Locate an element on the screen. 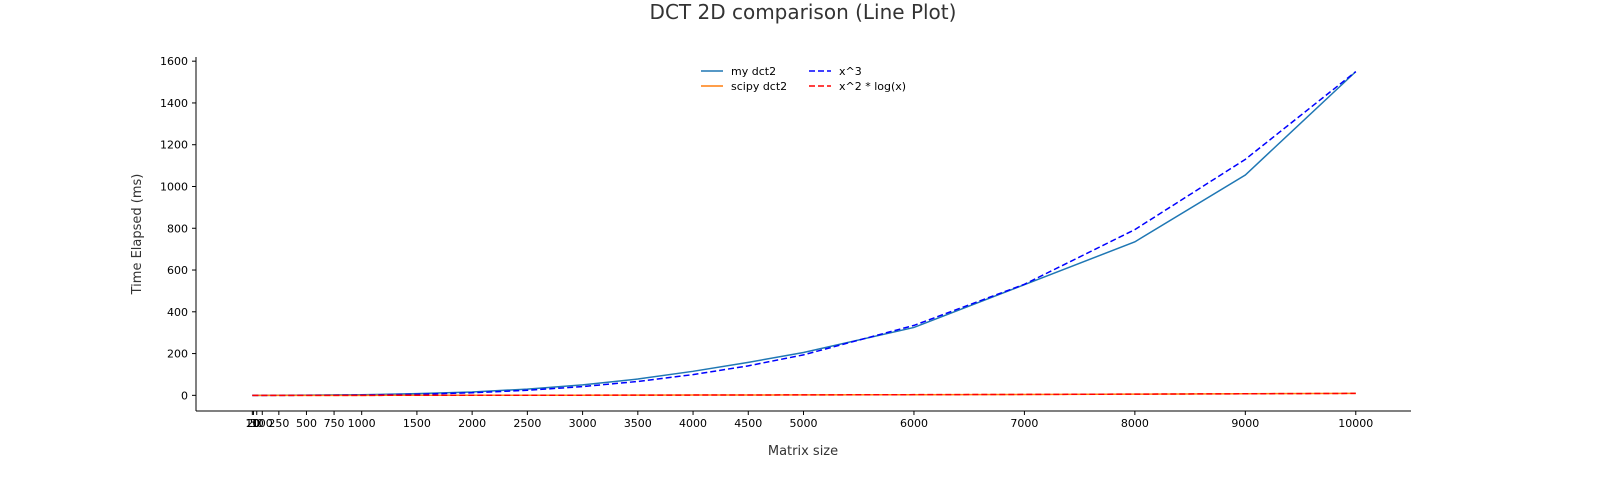 The image size is (1600, 480). x-tick-label: 10 is located at coordinates (252, 423).